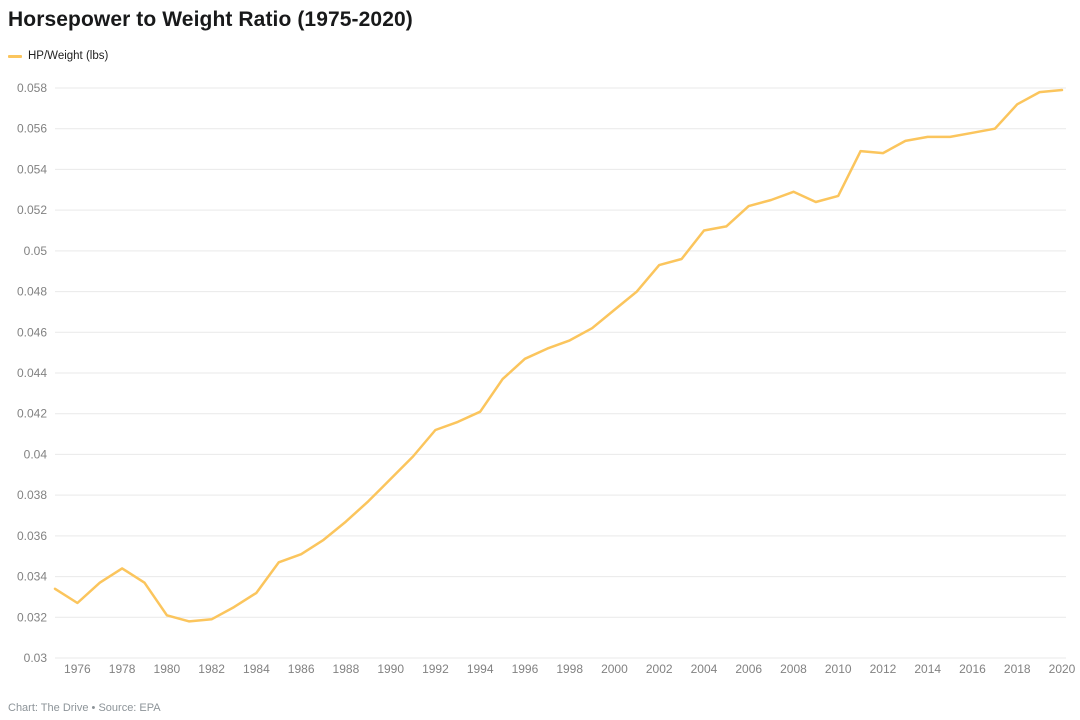 The height and width of the screenshot is (720, 1080). What do you see at coordinates (1017, 669) in the screenshot?
I see `svg-text: 2018` at bounding box center [1017, 669].